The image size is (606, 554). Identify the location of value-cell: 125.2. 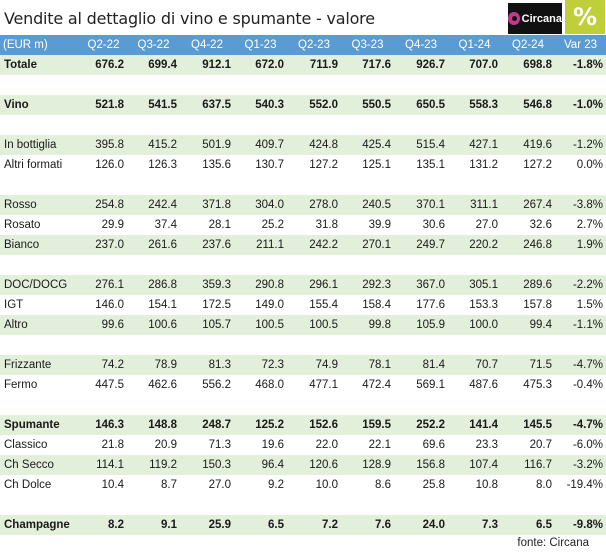
(260, 425).